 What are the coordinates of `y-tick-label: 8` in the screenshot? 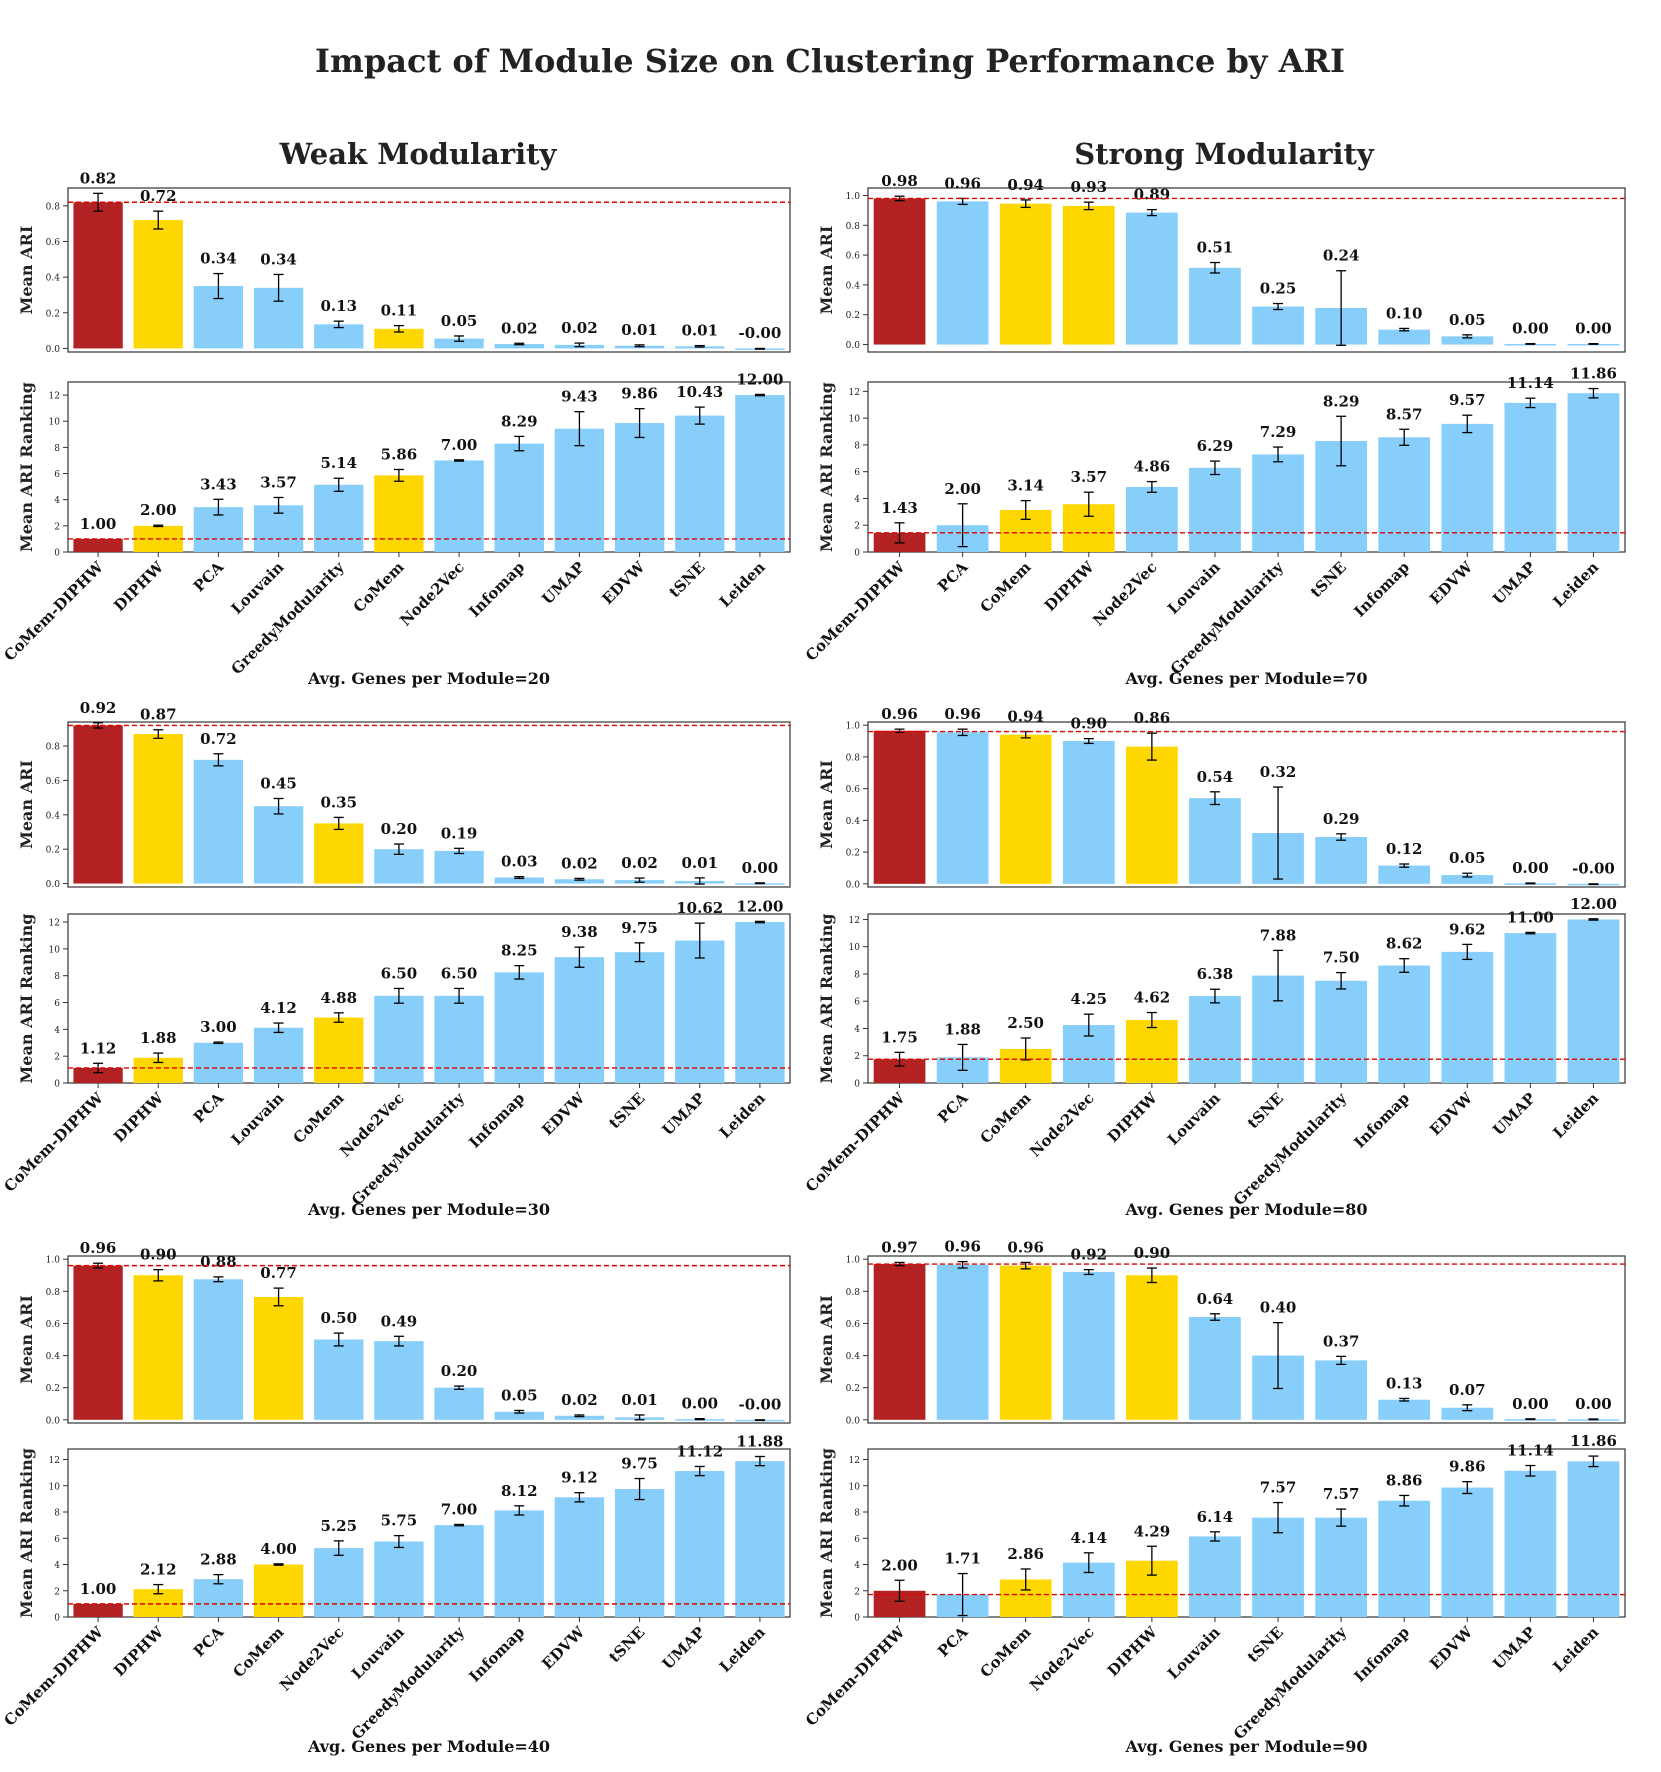 It's located at (857, 1514).